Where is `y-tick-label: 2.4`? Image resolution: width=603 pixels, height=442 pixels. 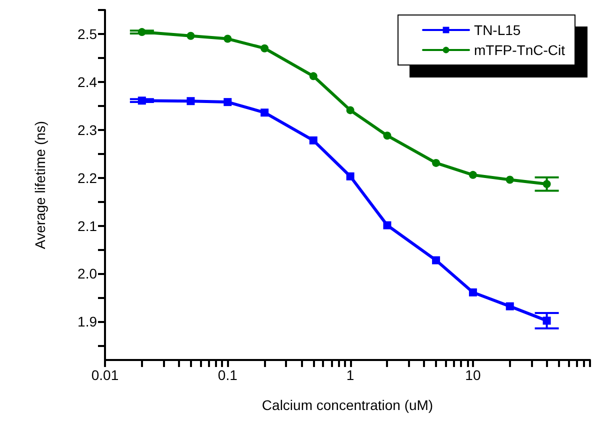
y-tick-label: 2.4 is located at coordinates (88, 82).